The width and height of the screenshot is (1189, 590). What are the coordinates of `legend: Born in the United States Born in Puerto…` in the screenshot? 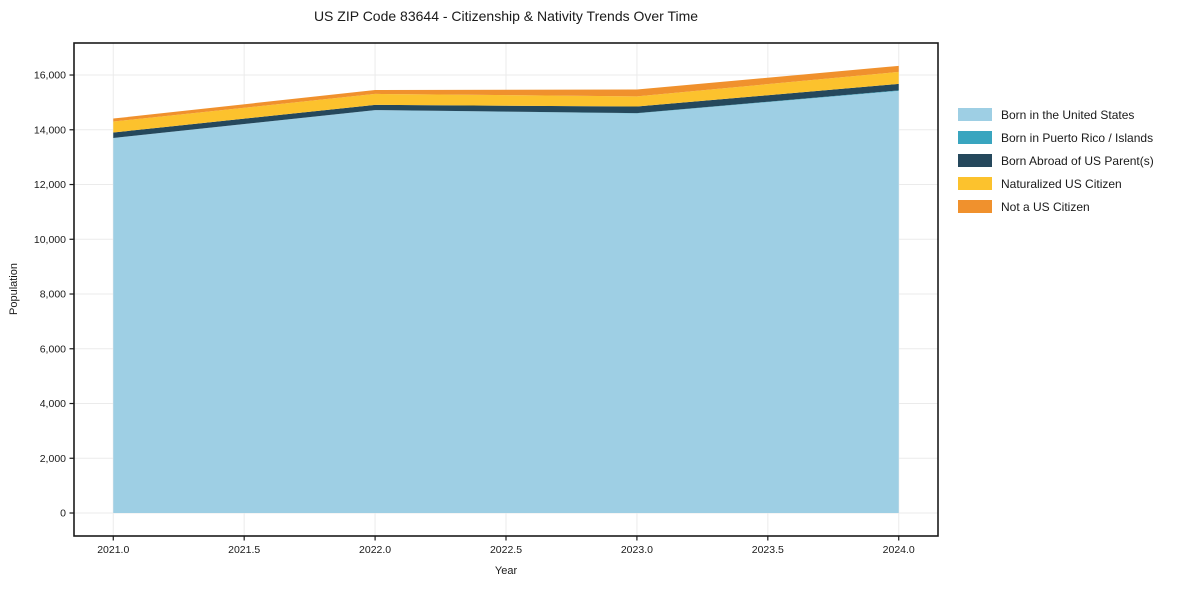 It's located at (1056, 160).